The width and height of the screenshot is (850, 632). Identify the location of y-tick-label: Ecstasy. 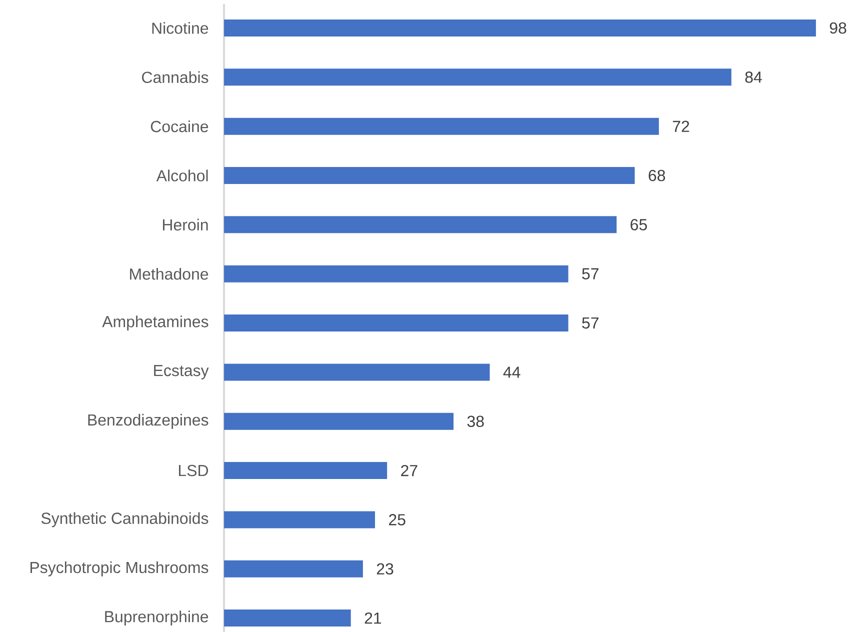
(181, 372).